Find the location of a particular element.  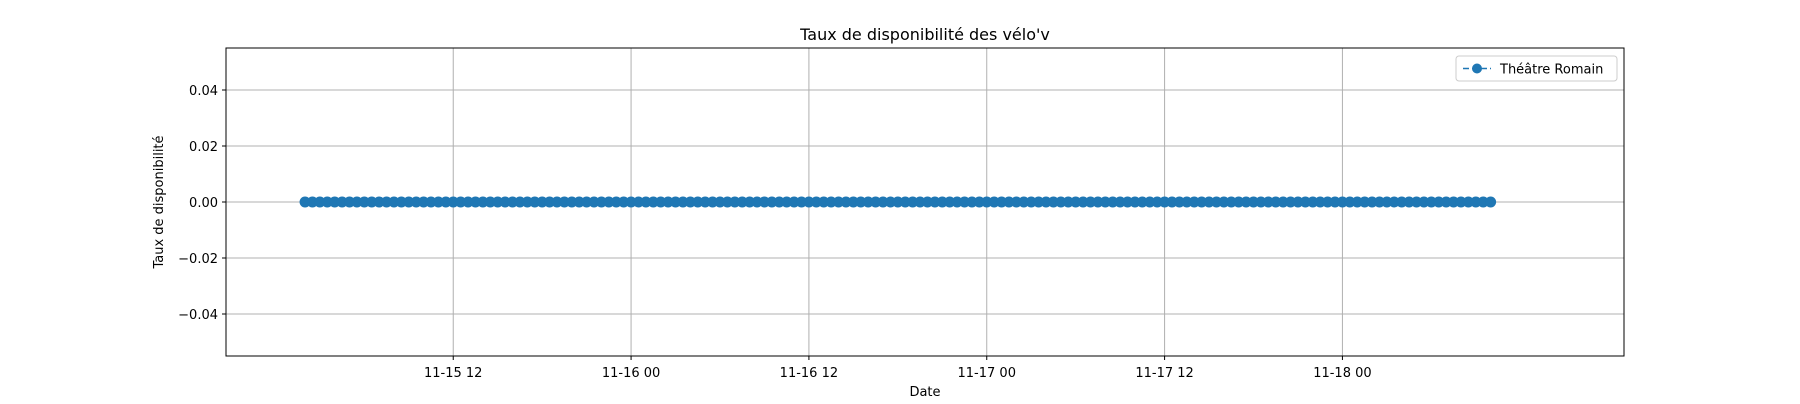

x-tick-label: 11-16 12 is located at coordinates (809, 373).